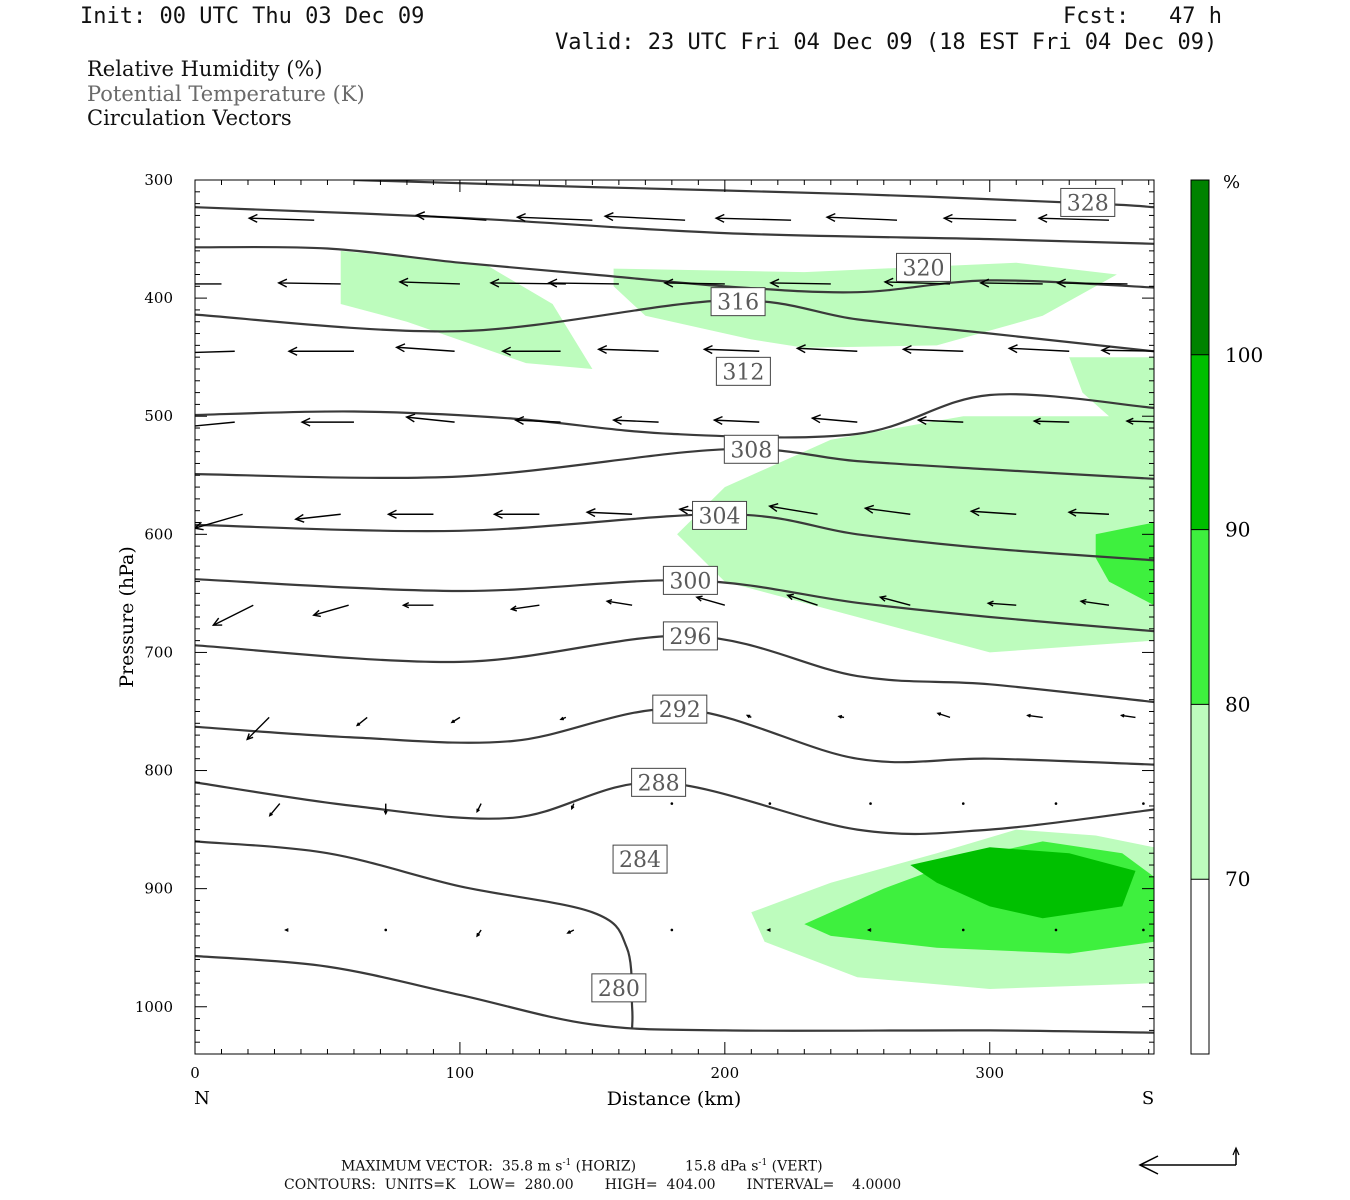  What do you see at coordinates (1142, 16) in the screenshot?
I see `forecast-hour: Fcst: 47 h` at bounding box center [1142, 16].